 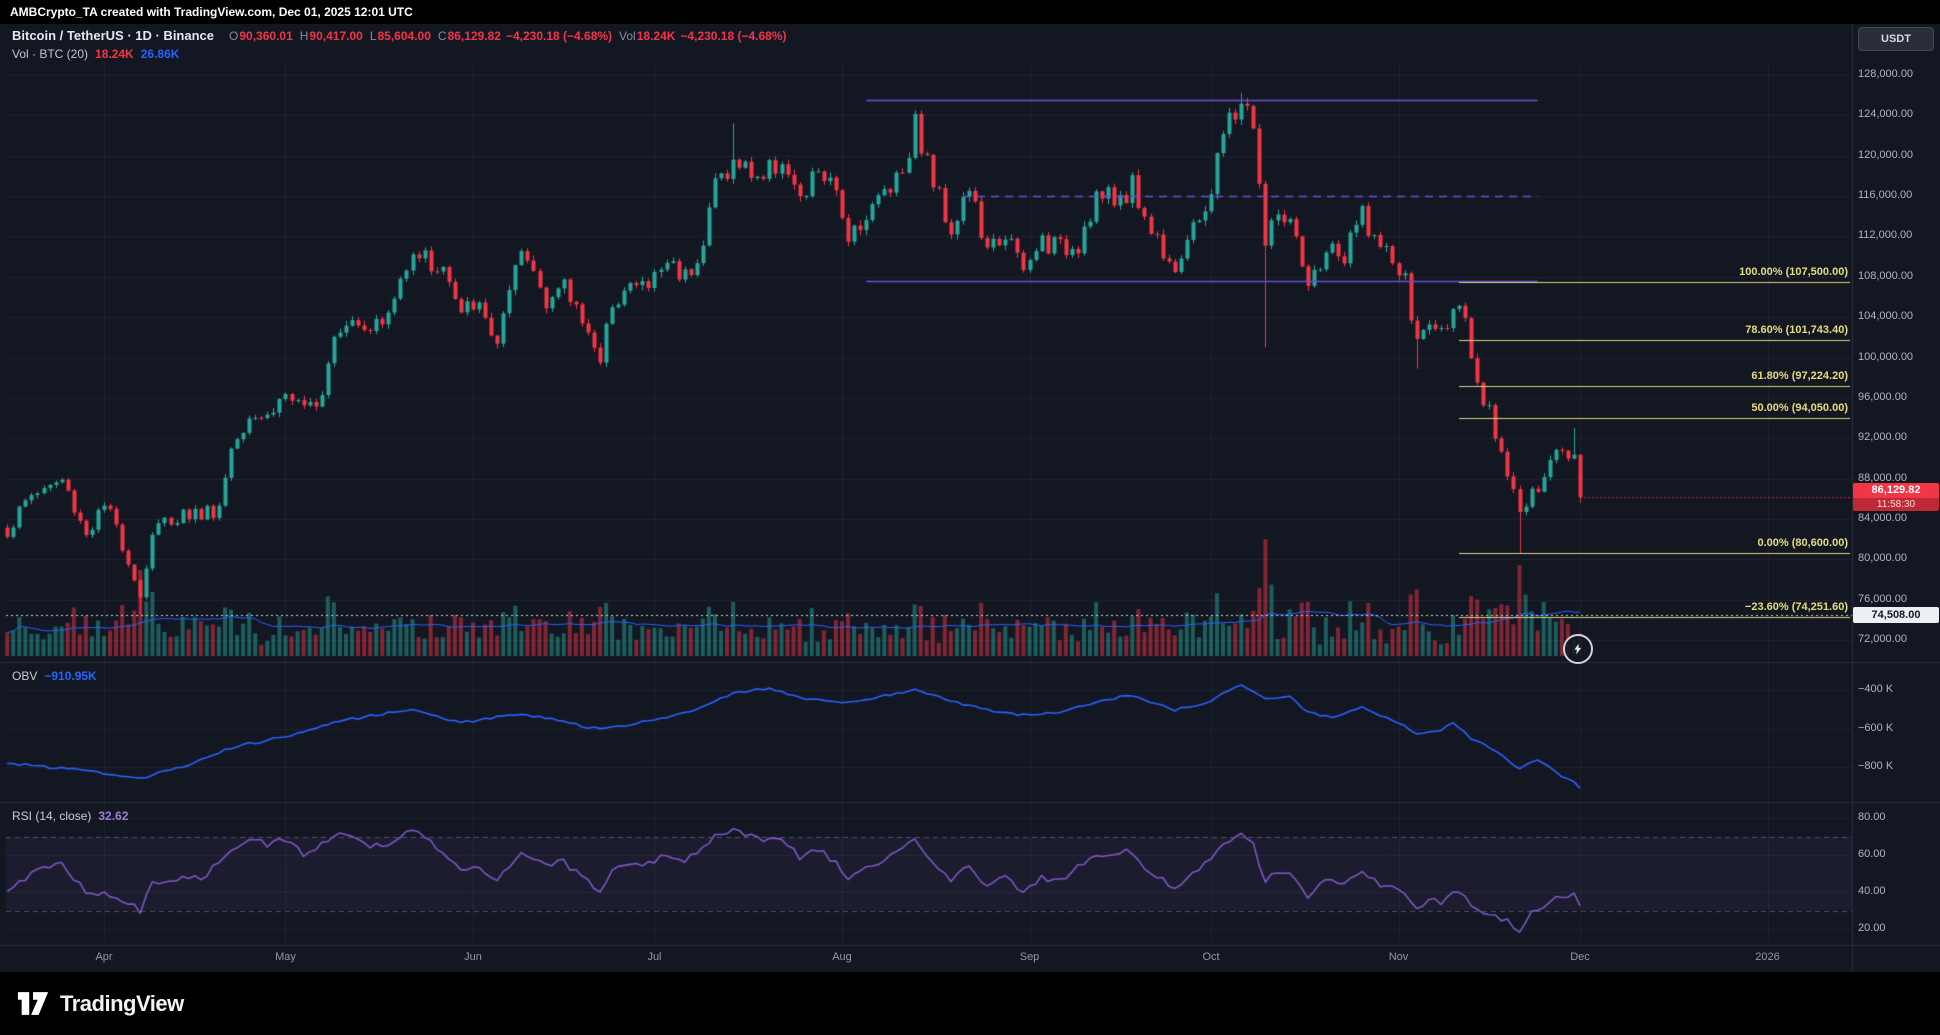 What do you see at coordinates (336, 36) in the screenshot?
I see `high-value: 90,417.00` at bounding box center [336, 36].